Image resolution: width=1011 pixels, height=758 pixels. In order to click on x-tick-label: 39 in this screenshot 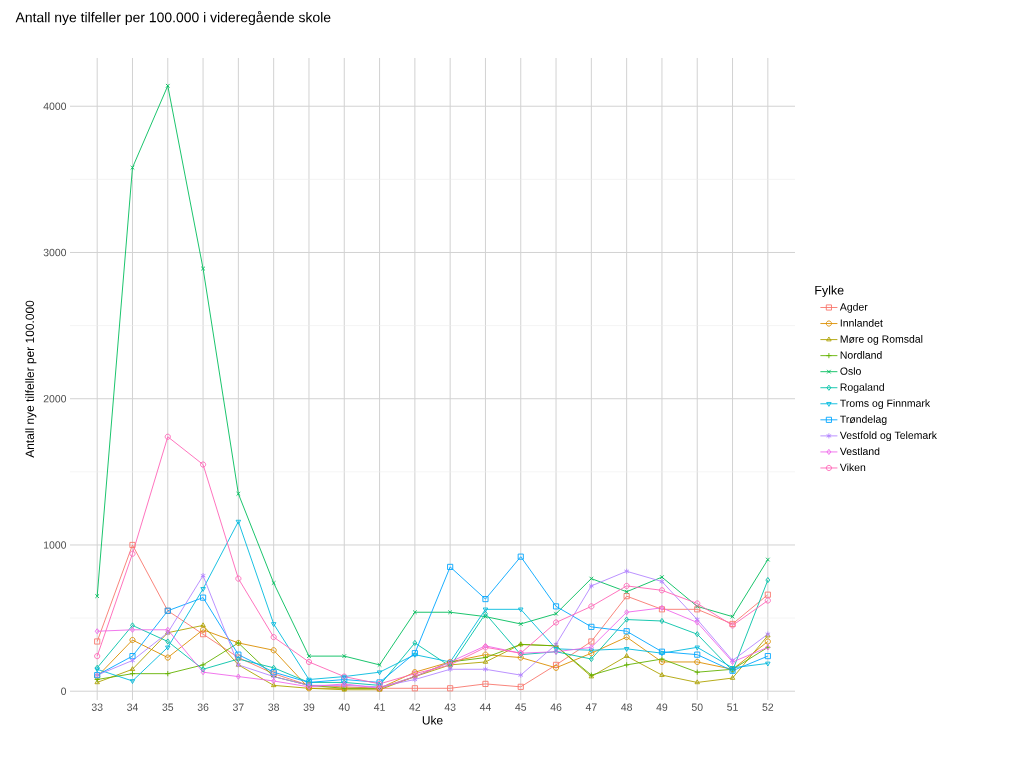, I will do `click(309, 707)`.